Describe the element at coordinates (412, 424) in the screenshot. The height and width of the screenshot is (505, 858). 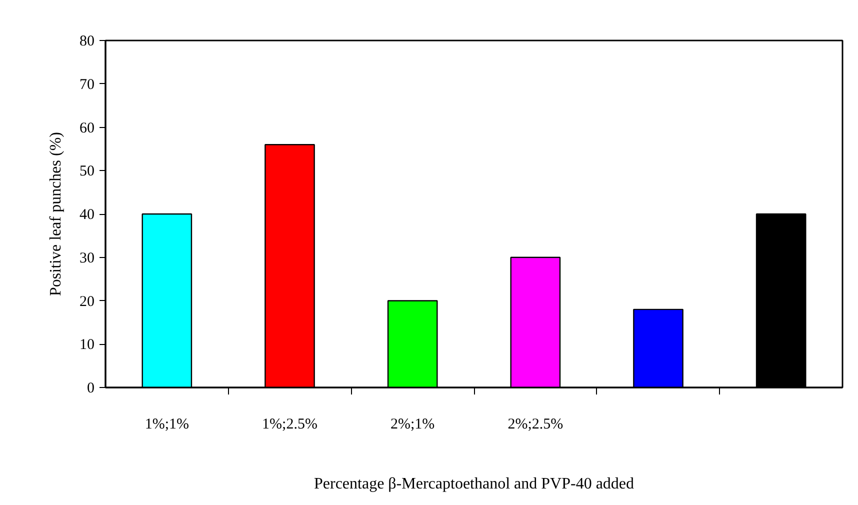
I see `x-tick-label: 2%;1%` at that location.